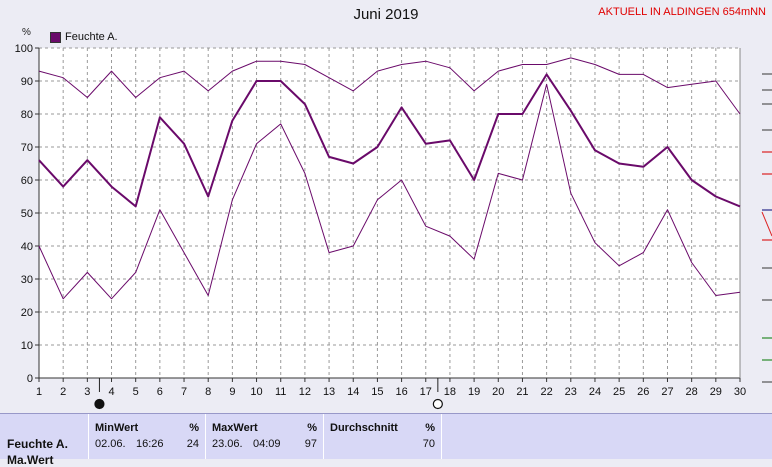  What do you see at coordinates (146, 436) in the screenshot?
I see `min-cell: MinWert % 02.06. 16:26 24` at bounding box center [146, 436].